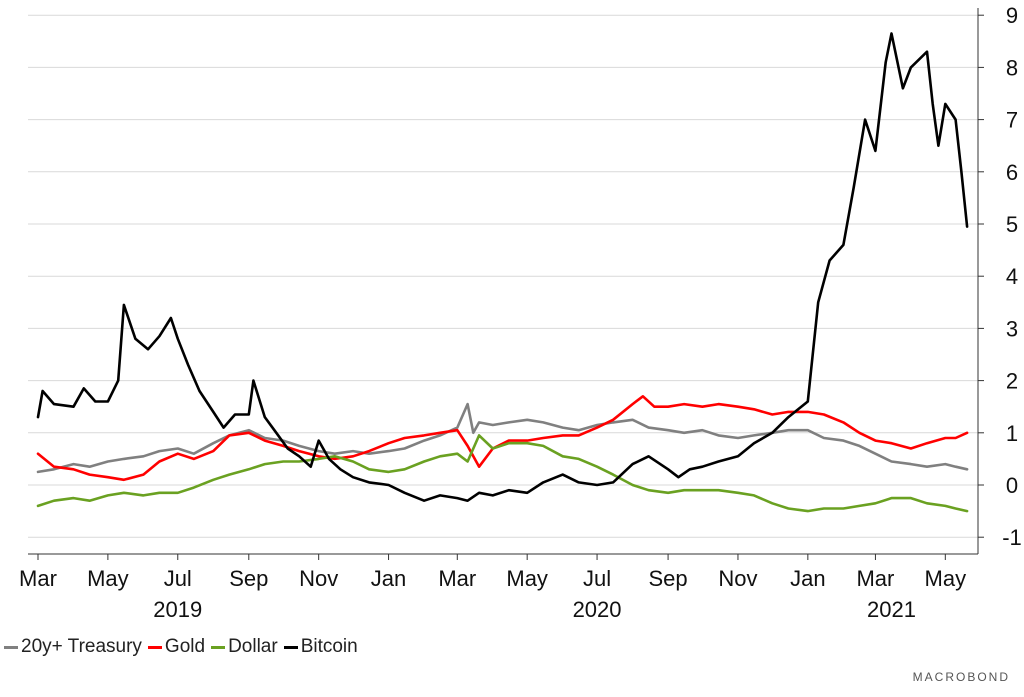  I want to click on y-tick-label: 5, so click(1012, 224).